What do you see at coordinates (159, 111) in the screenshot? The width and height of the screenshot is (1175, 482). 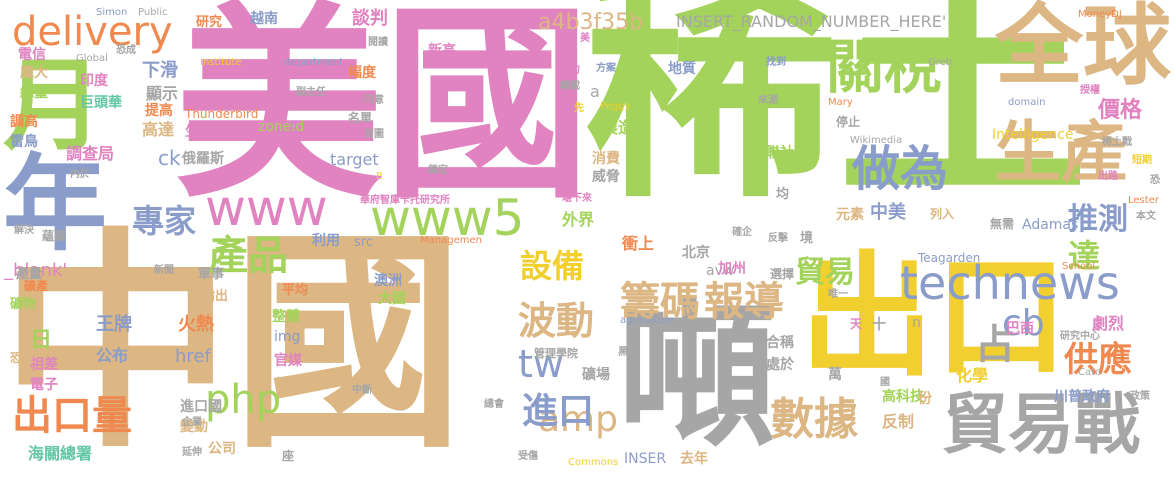 I see `word: 提高` at bounding box center [159, 111].